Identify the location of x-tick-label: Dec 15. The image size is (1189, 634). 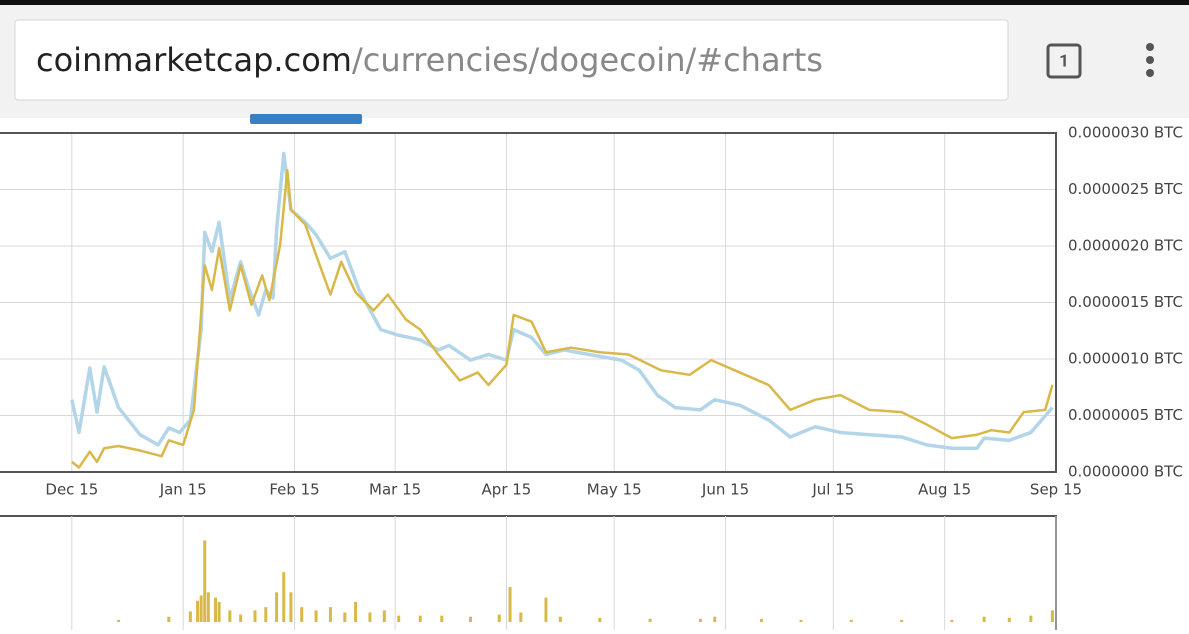
(71, 490).